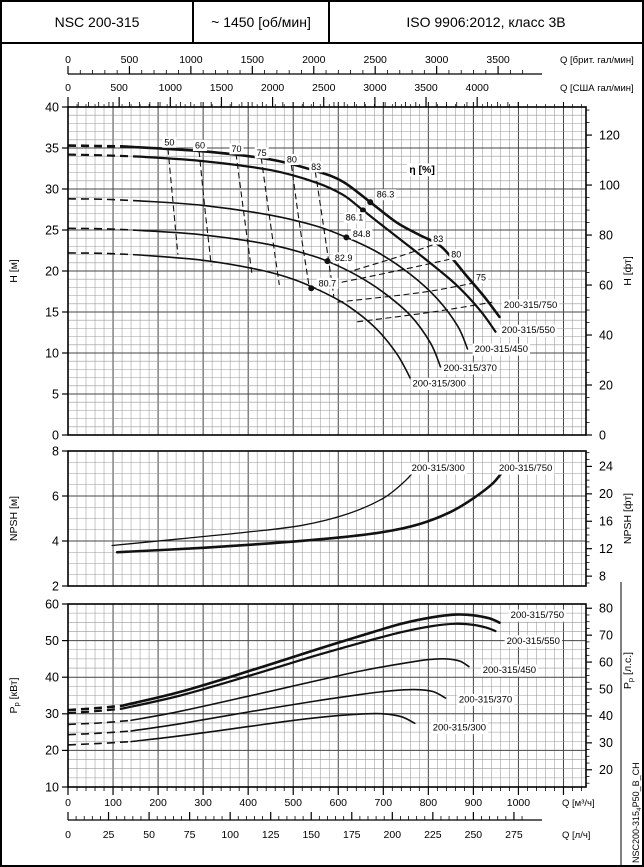 This screenshot has height=867, width=644. I want to click on svg-text: Q [брит. гал/мин], so click(597, 60).